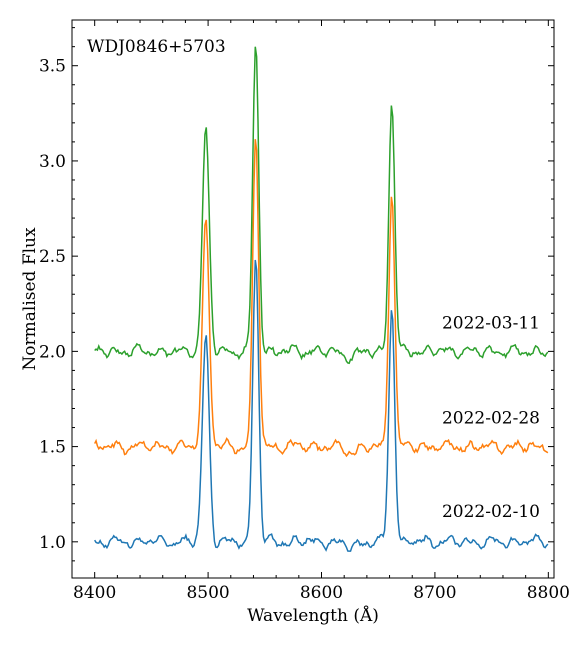  I want to click on x-tick-label: 8600, so click(321, 593).